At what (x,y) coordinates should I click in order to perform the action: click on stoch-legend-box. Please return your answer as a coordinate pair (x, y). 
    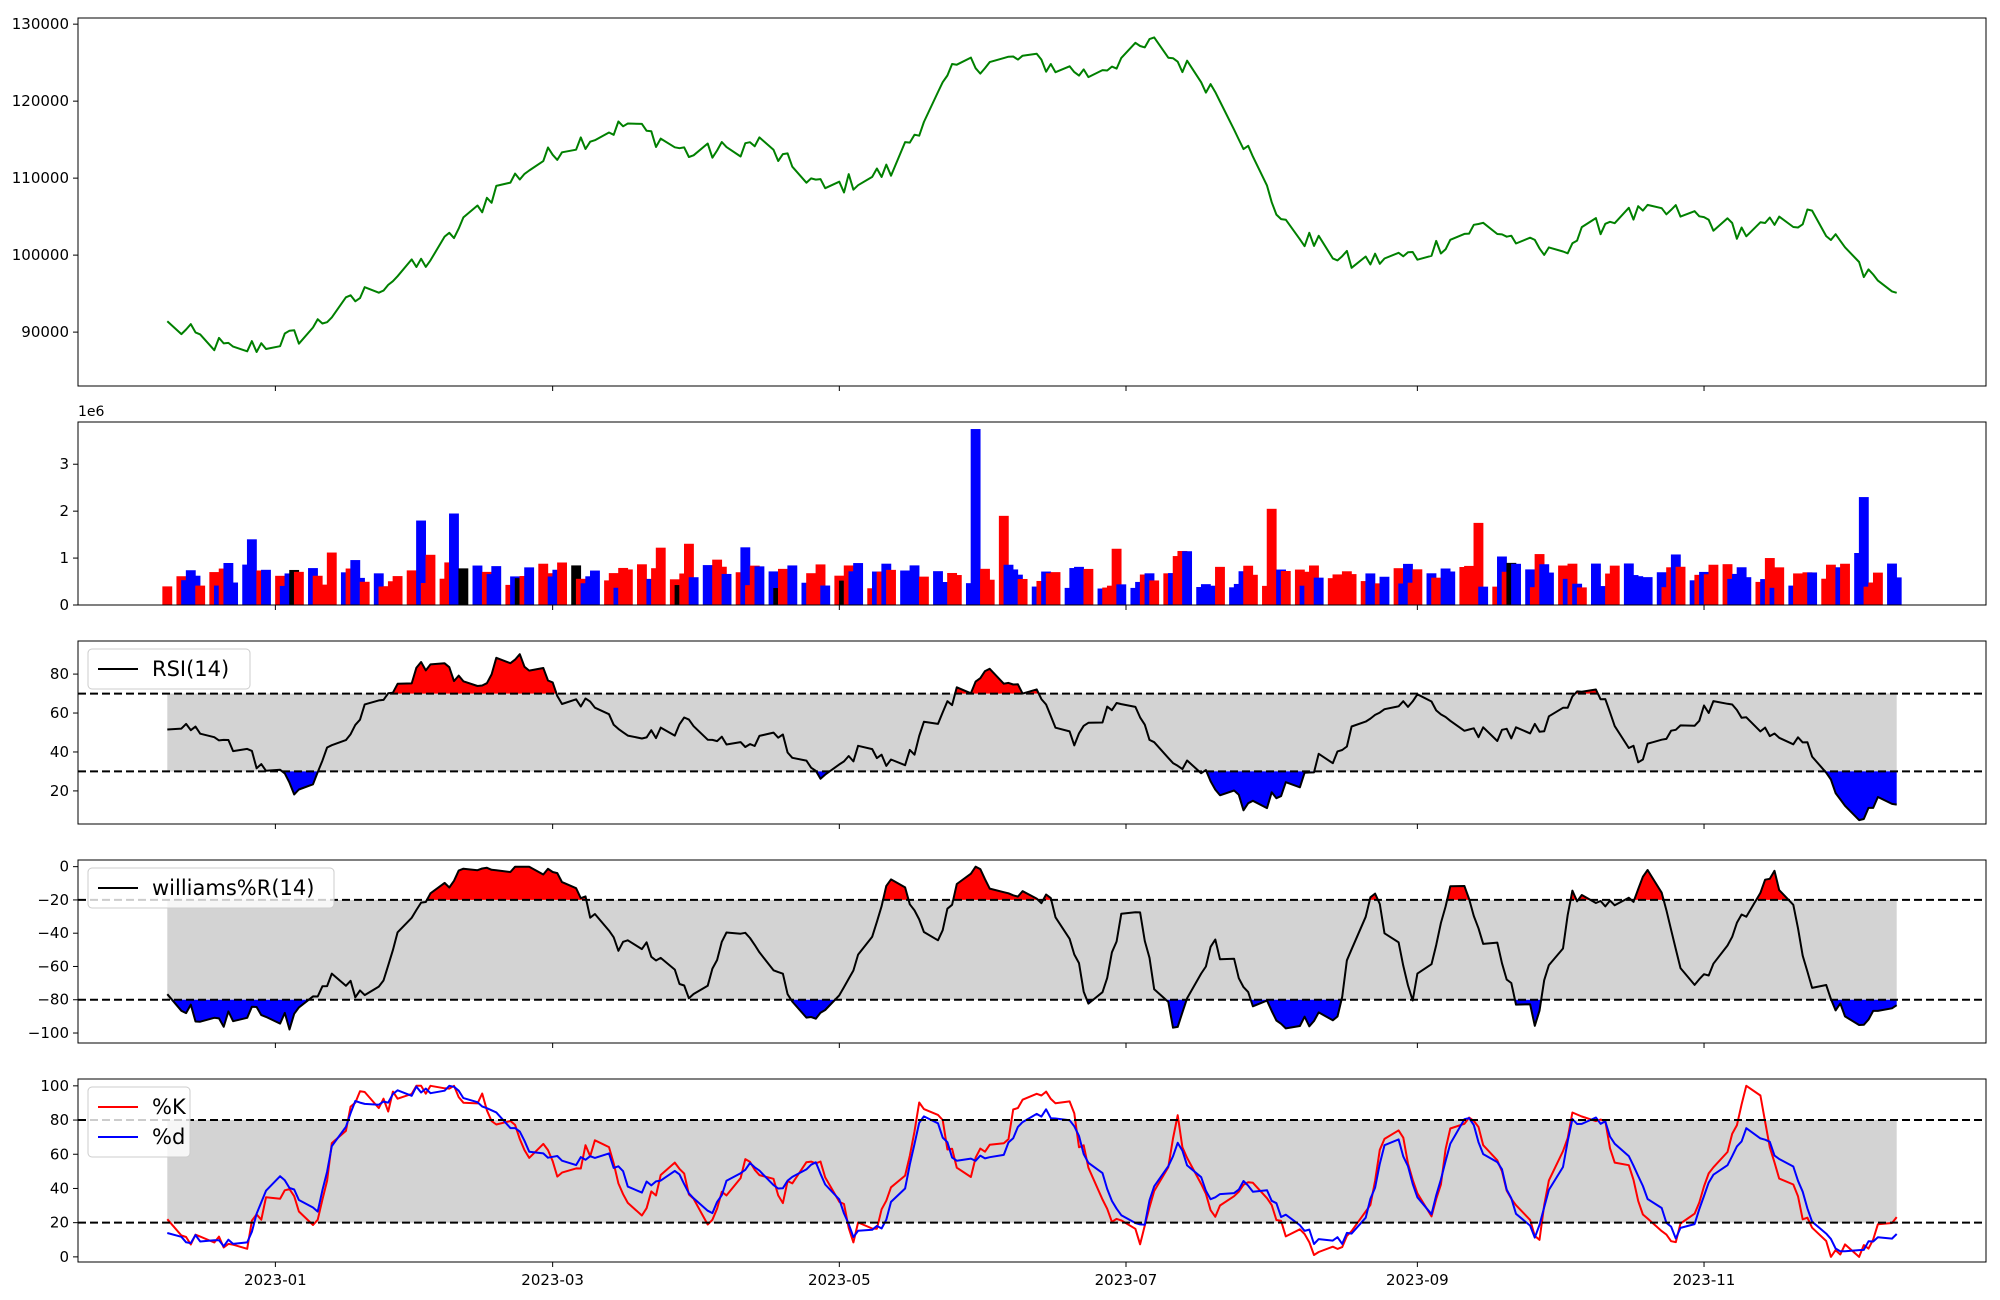
    Looking at the image, I should click on (139, 1122).